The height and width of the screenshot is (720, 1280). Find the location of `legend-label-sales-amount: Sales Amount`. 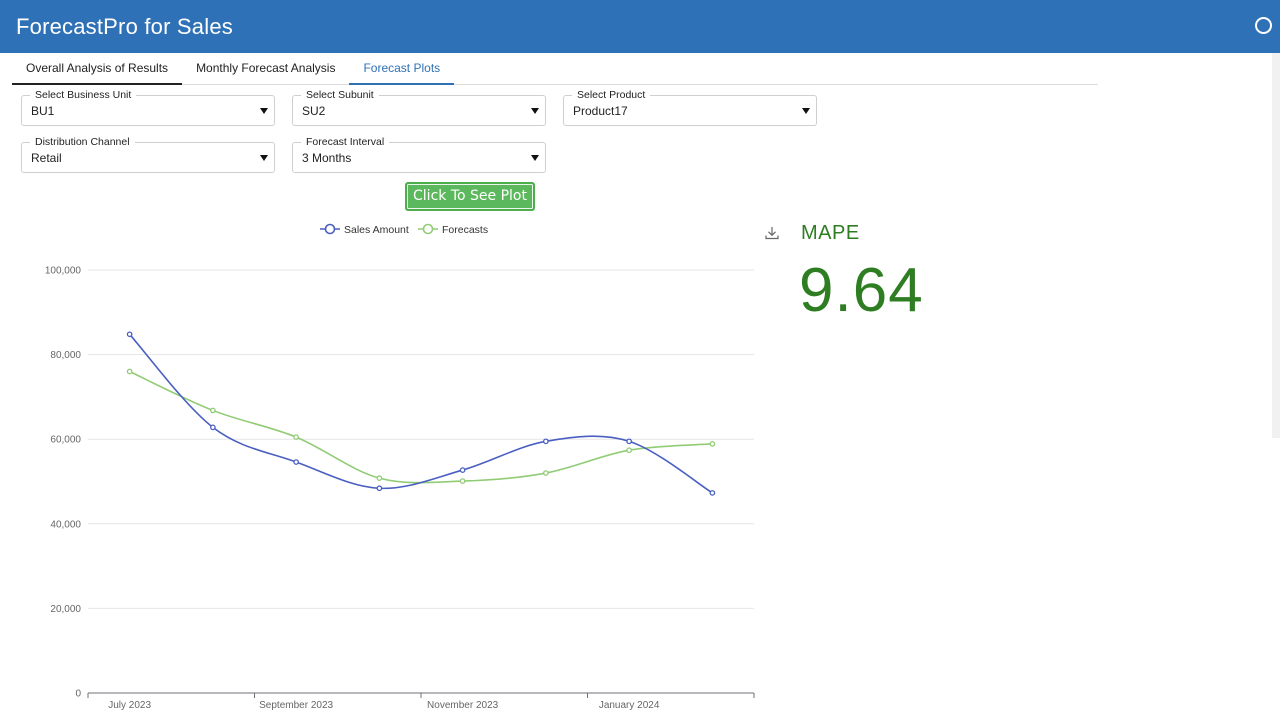

legend-label-sales-amount: Sales Amount is located at coordinates (376, 230).